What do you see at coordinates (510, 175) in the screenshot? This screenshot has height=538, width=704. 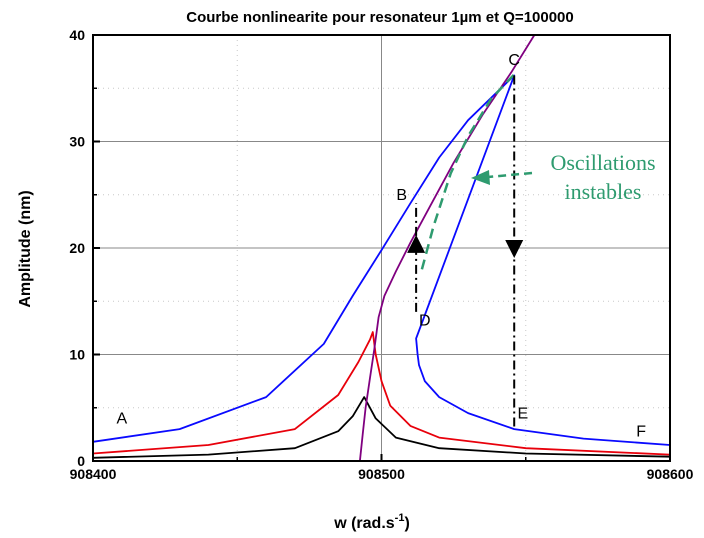 I see `unstable-pointer-line` at bounding box center [510, 175].